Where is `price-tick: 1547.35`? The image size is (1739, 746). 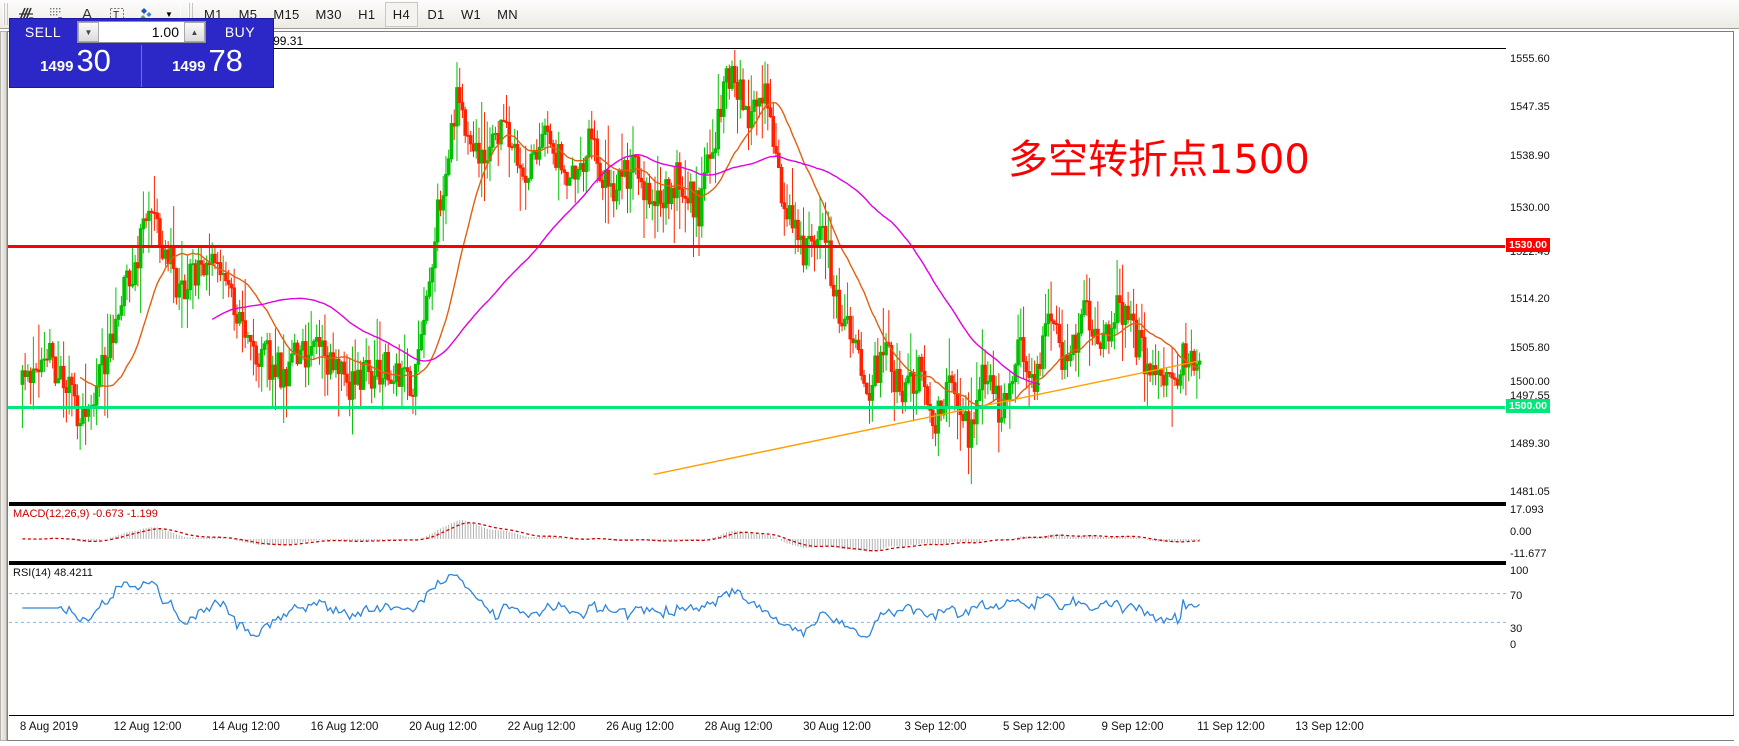 price-tick: 1547.35 is located at coordinates (1530, 106).